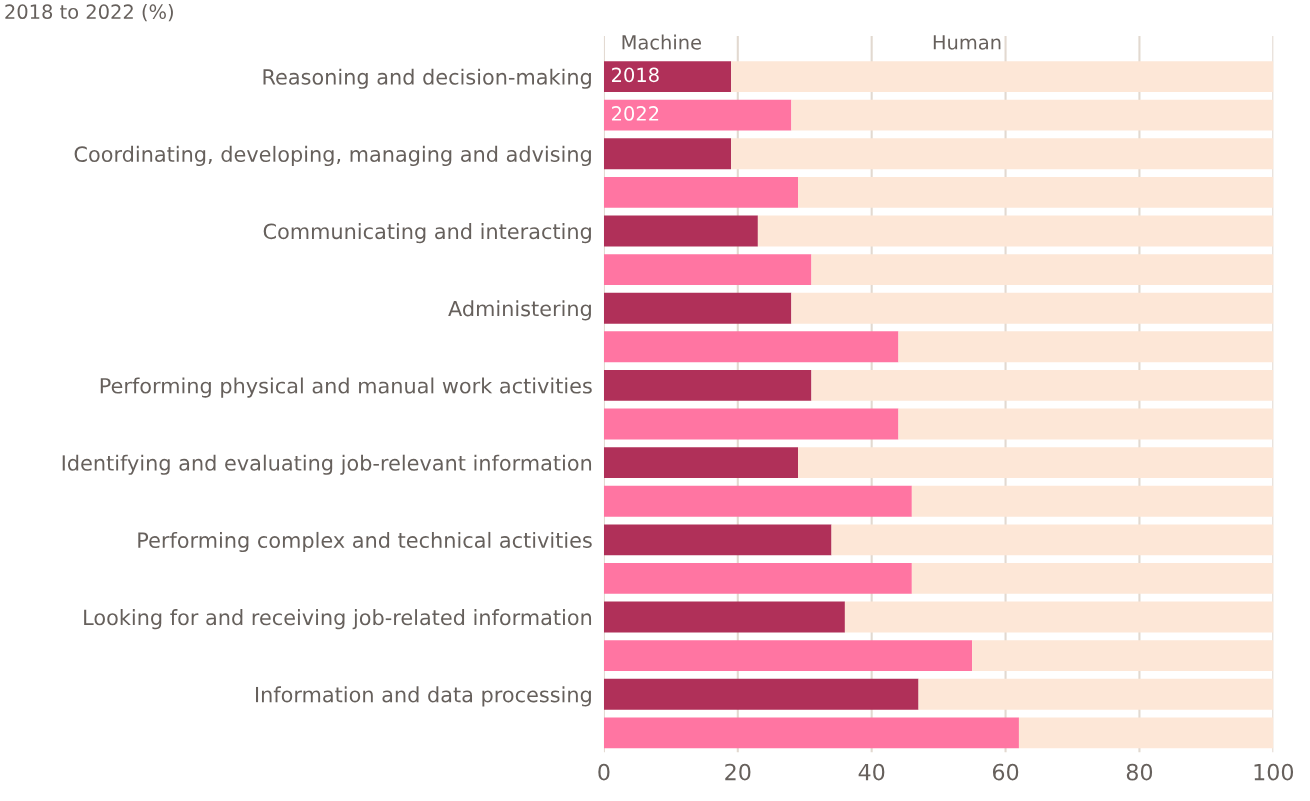 This screenshot has height=801, width=1310. What do you see at coordinates (662, 42) in the screenshot?
I see `annotation: Machine` at bounding box center [662, 42].